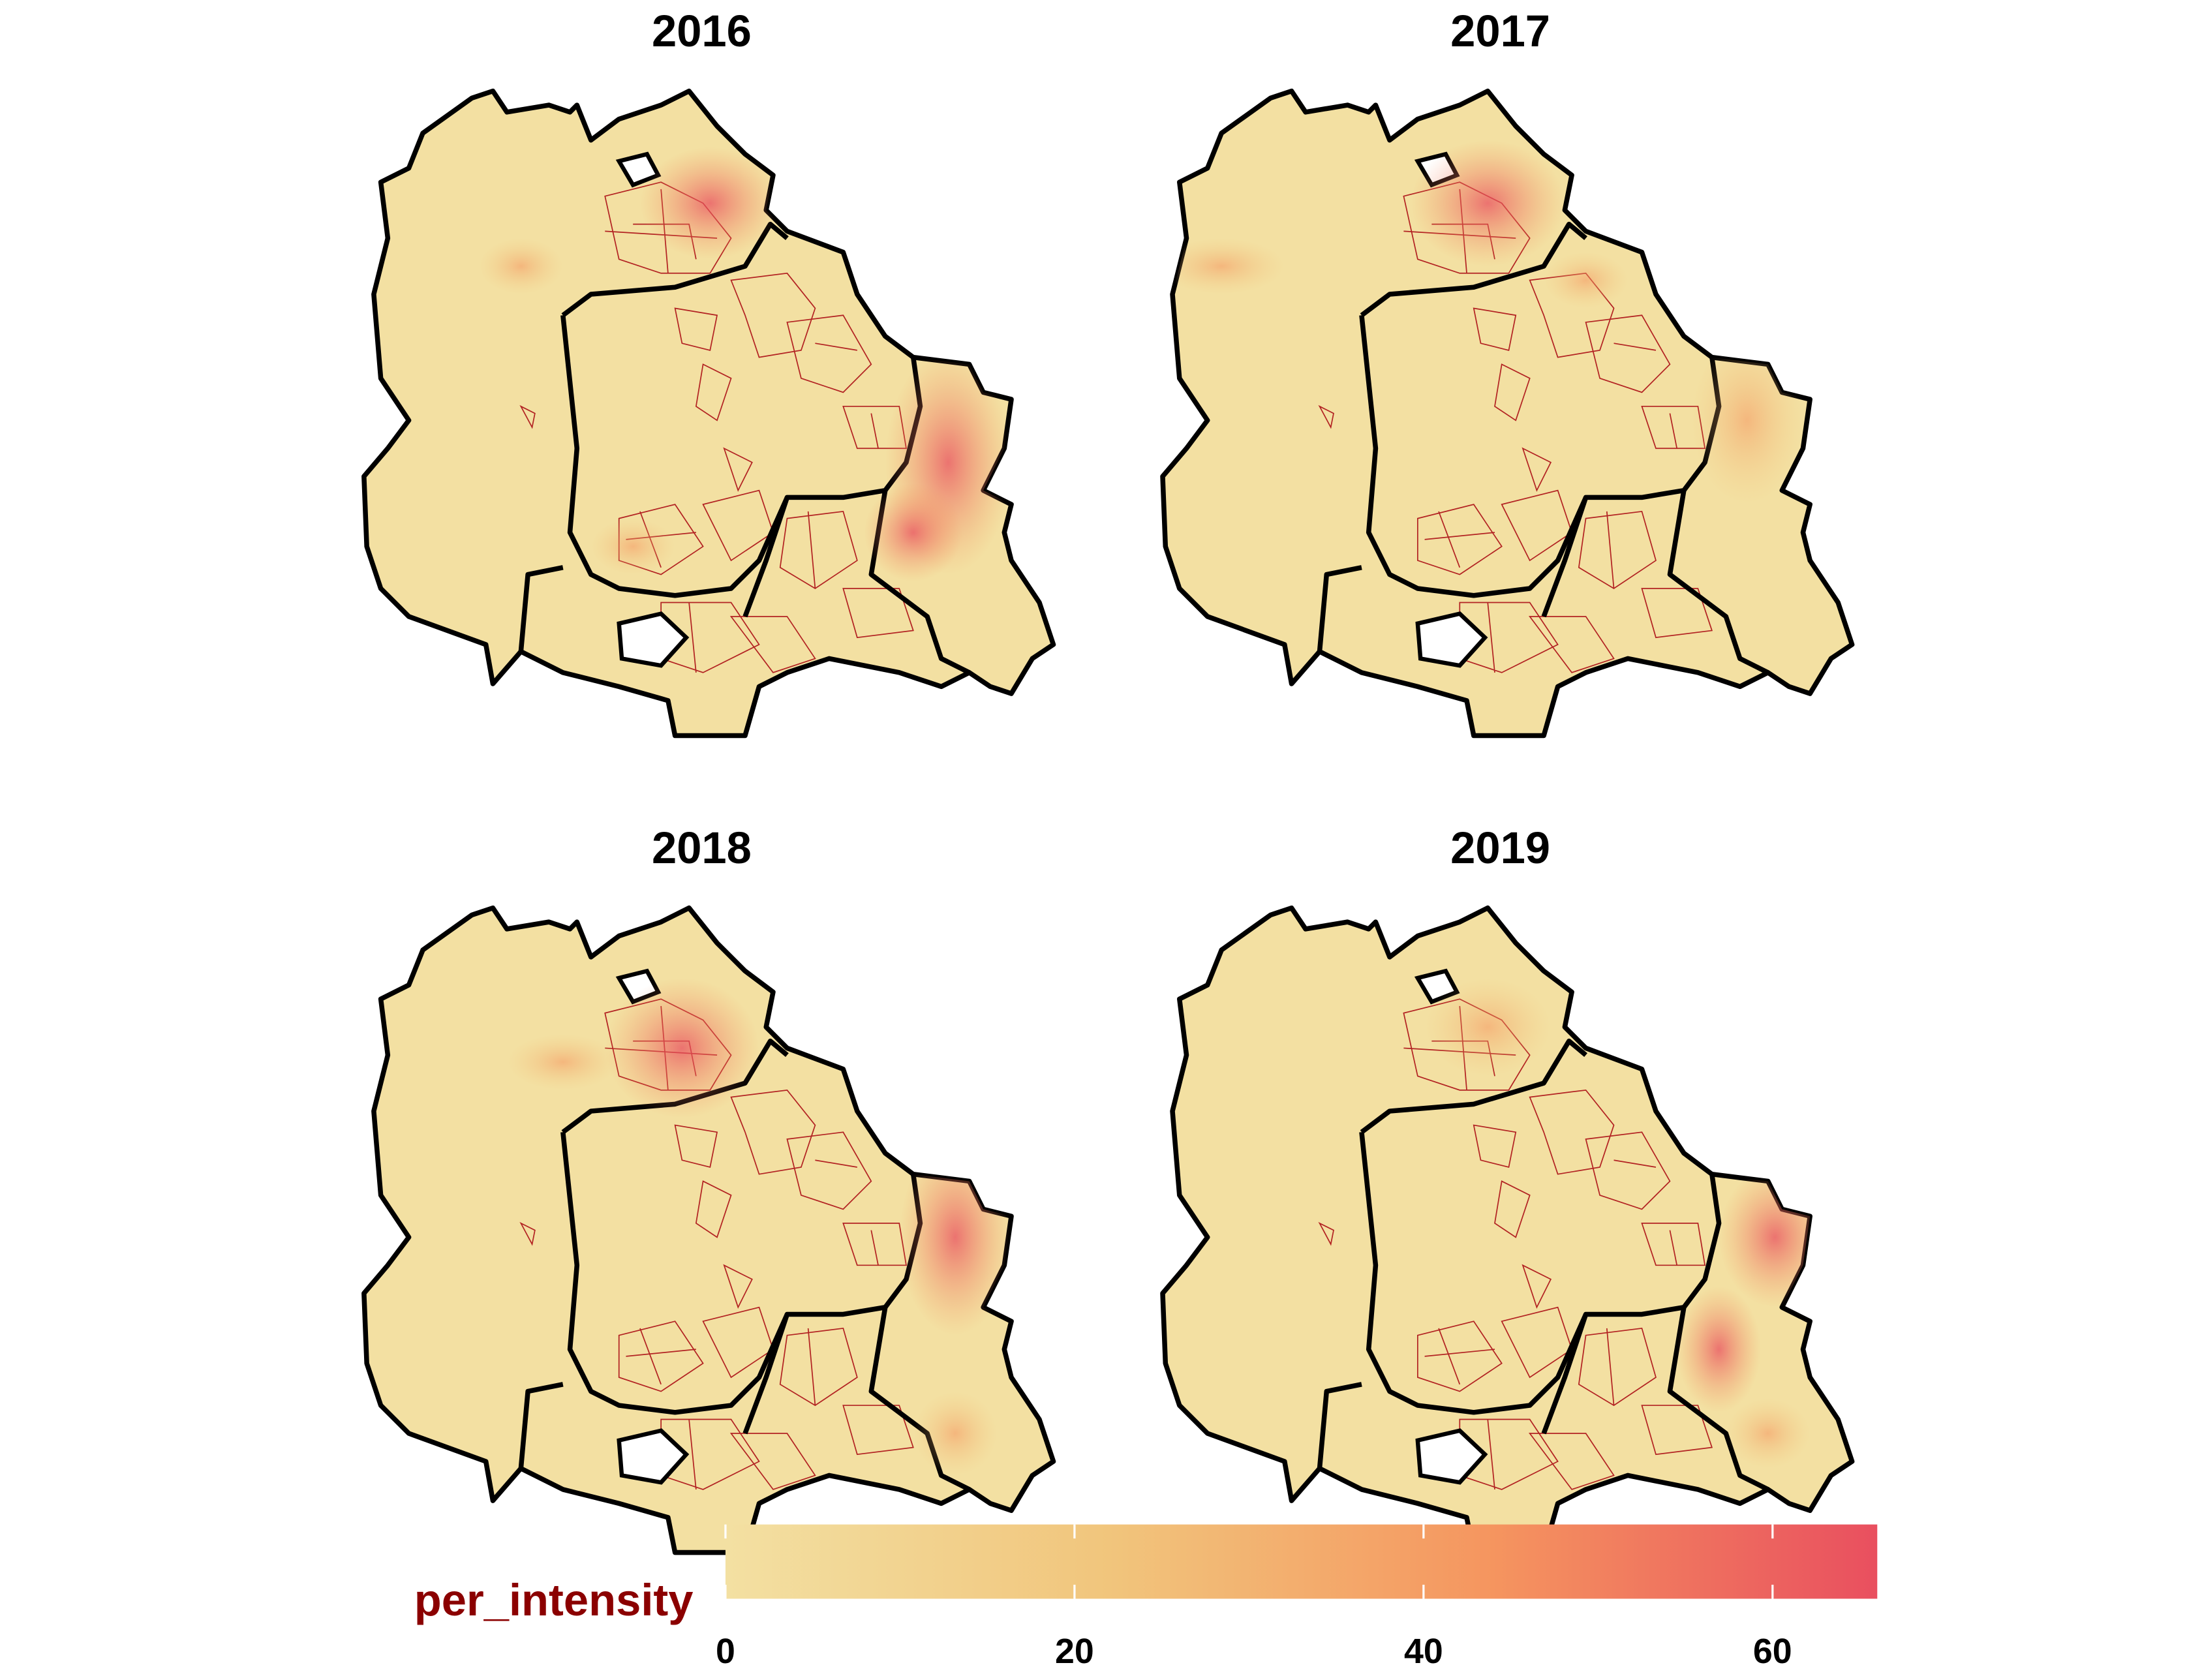 Image resolution: width=2202 pixels, height=1680 pixels. Describe the element at coordinates (1423, 1652) in the screenshot. I see `colorbar-tick-label: 40` at that location.